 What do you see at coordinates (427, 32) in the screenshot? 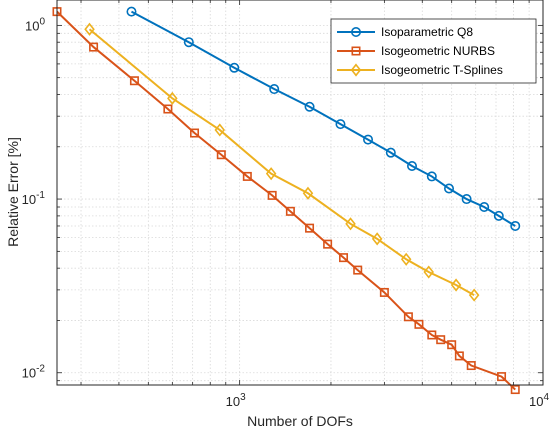
I see `legend-label: Isoparametric Q8` at bounding box center [427, 32].